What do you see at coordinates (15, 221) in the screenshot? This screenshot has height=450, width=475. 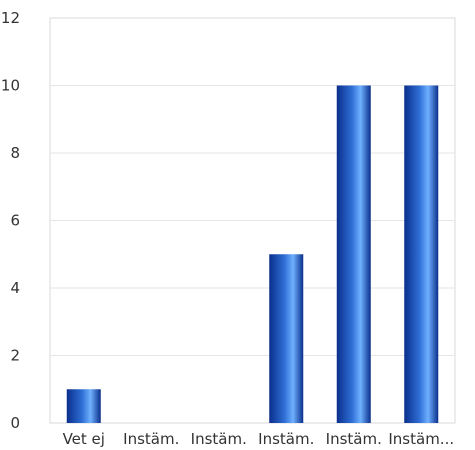 I see `y-tick-label: 6` at bounding box center [15, 221].